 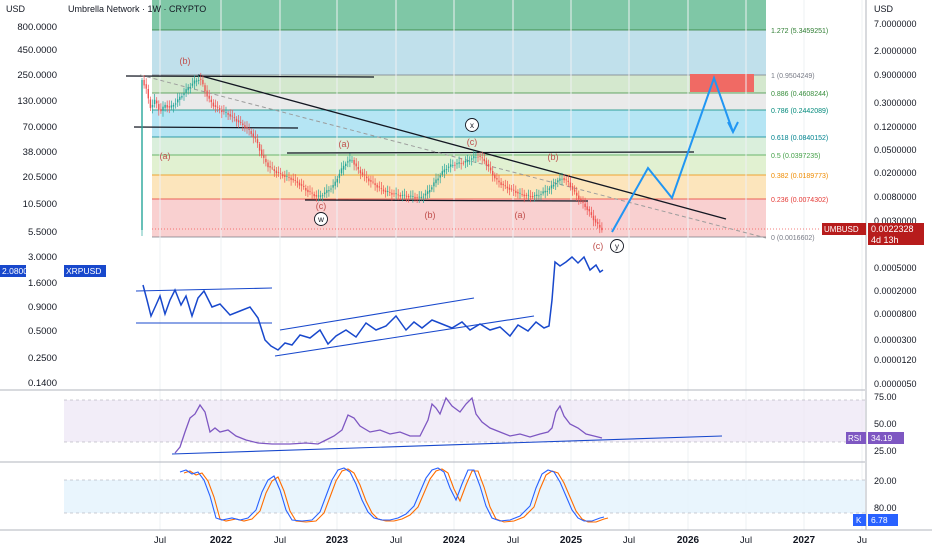 What do you see at coordinates (377, 314) in the screenshot?
I see `xrp-channel-line` at bounding box center [377, 314].